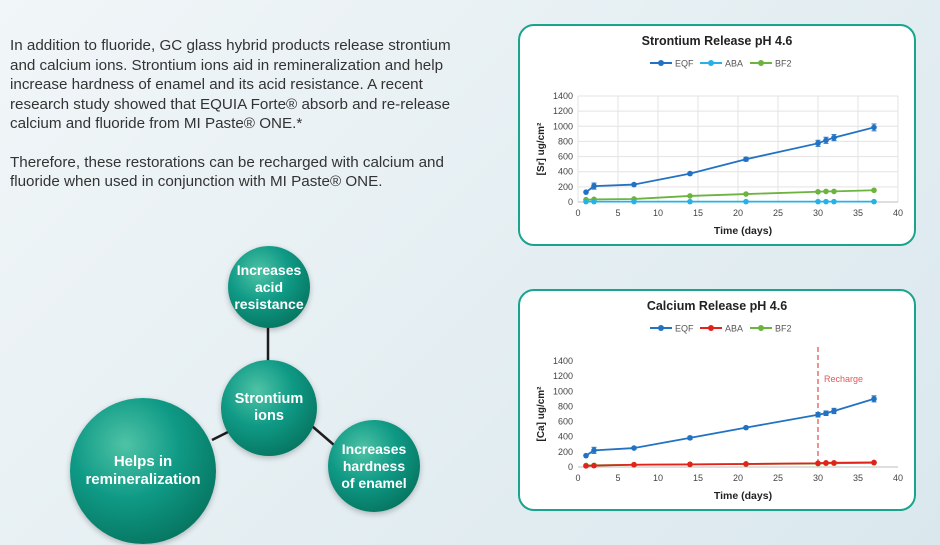 Image resolution: width=940 pixels, height=545 pixels. Describe the element at coordinates (843, 379) in the screenshot. I see `recharge-label: Recharge` at that location.